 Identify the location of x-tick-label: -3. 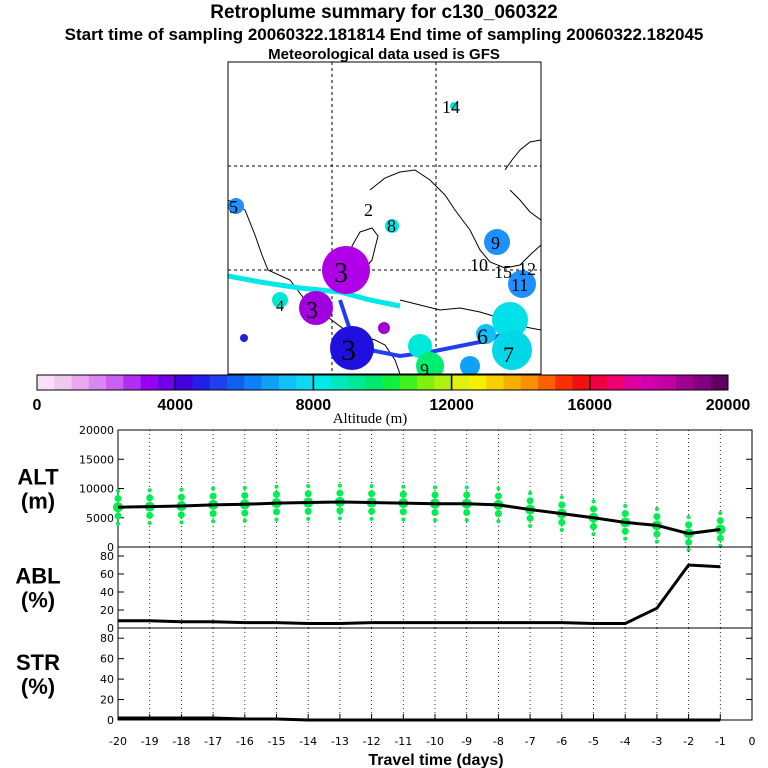
(656, 741).